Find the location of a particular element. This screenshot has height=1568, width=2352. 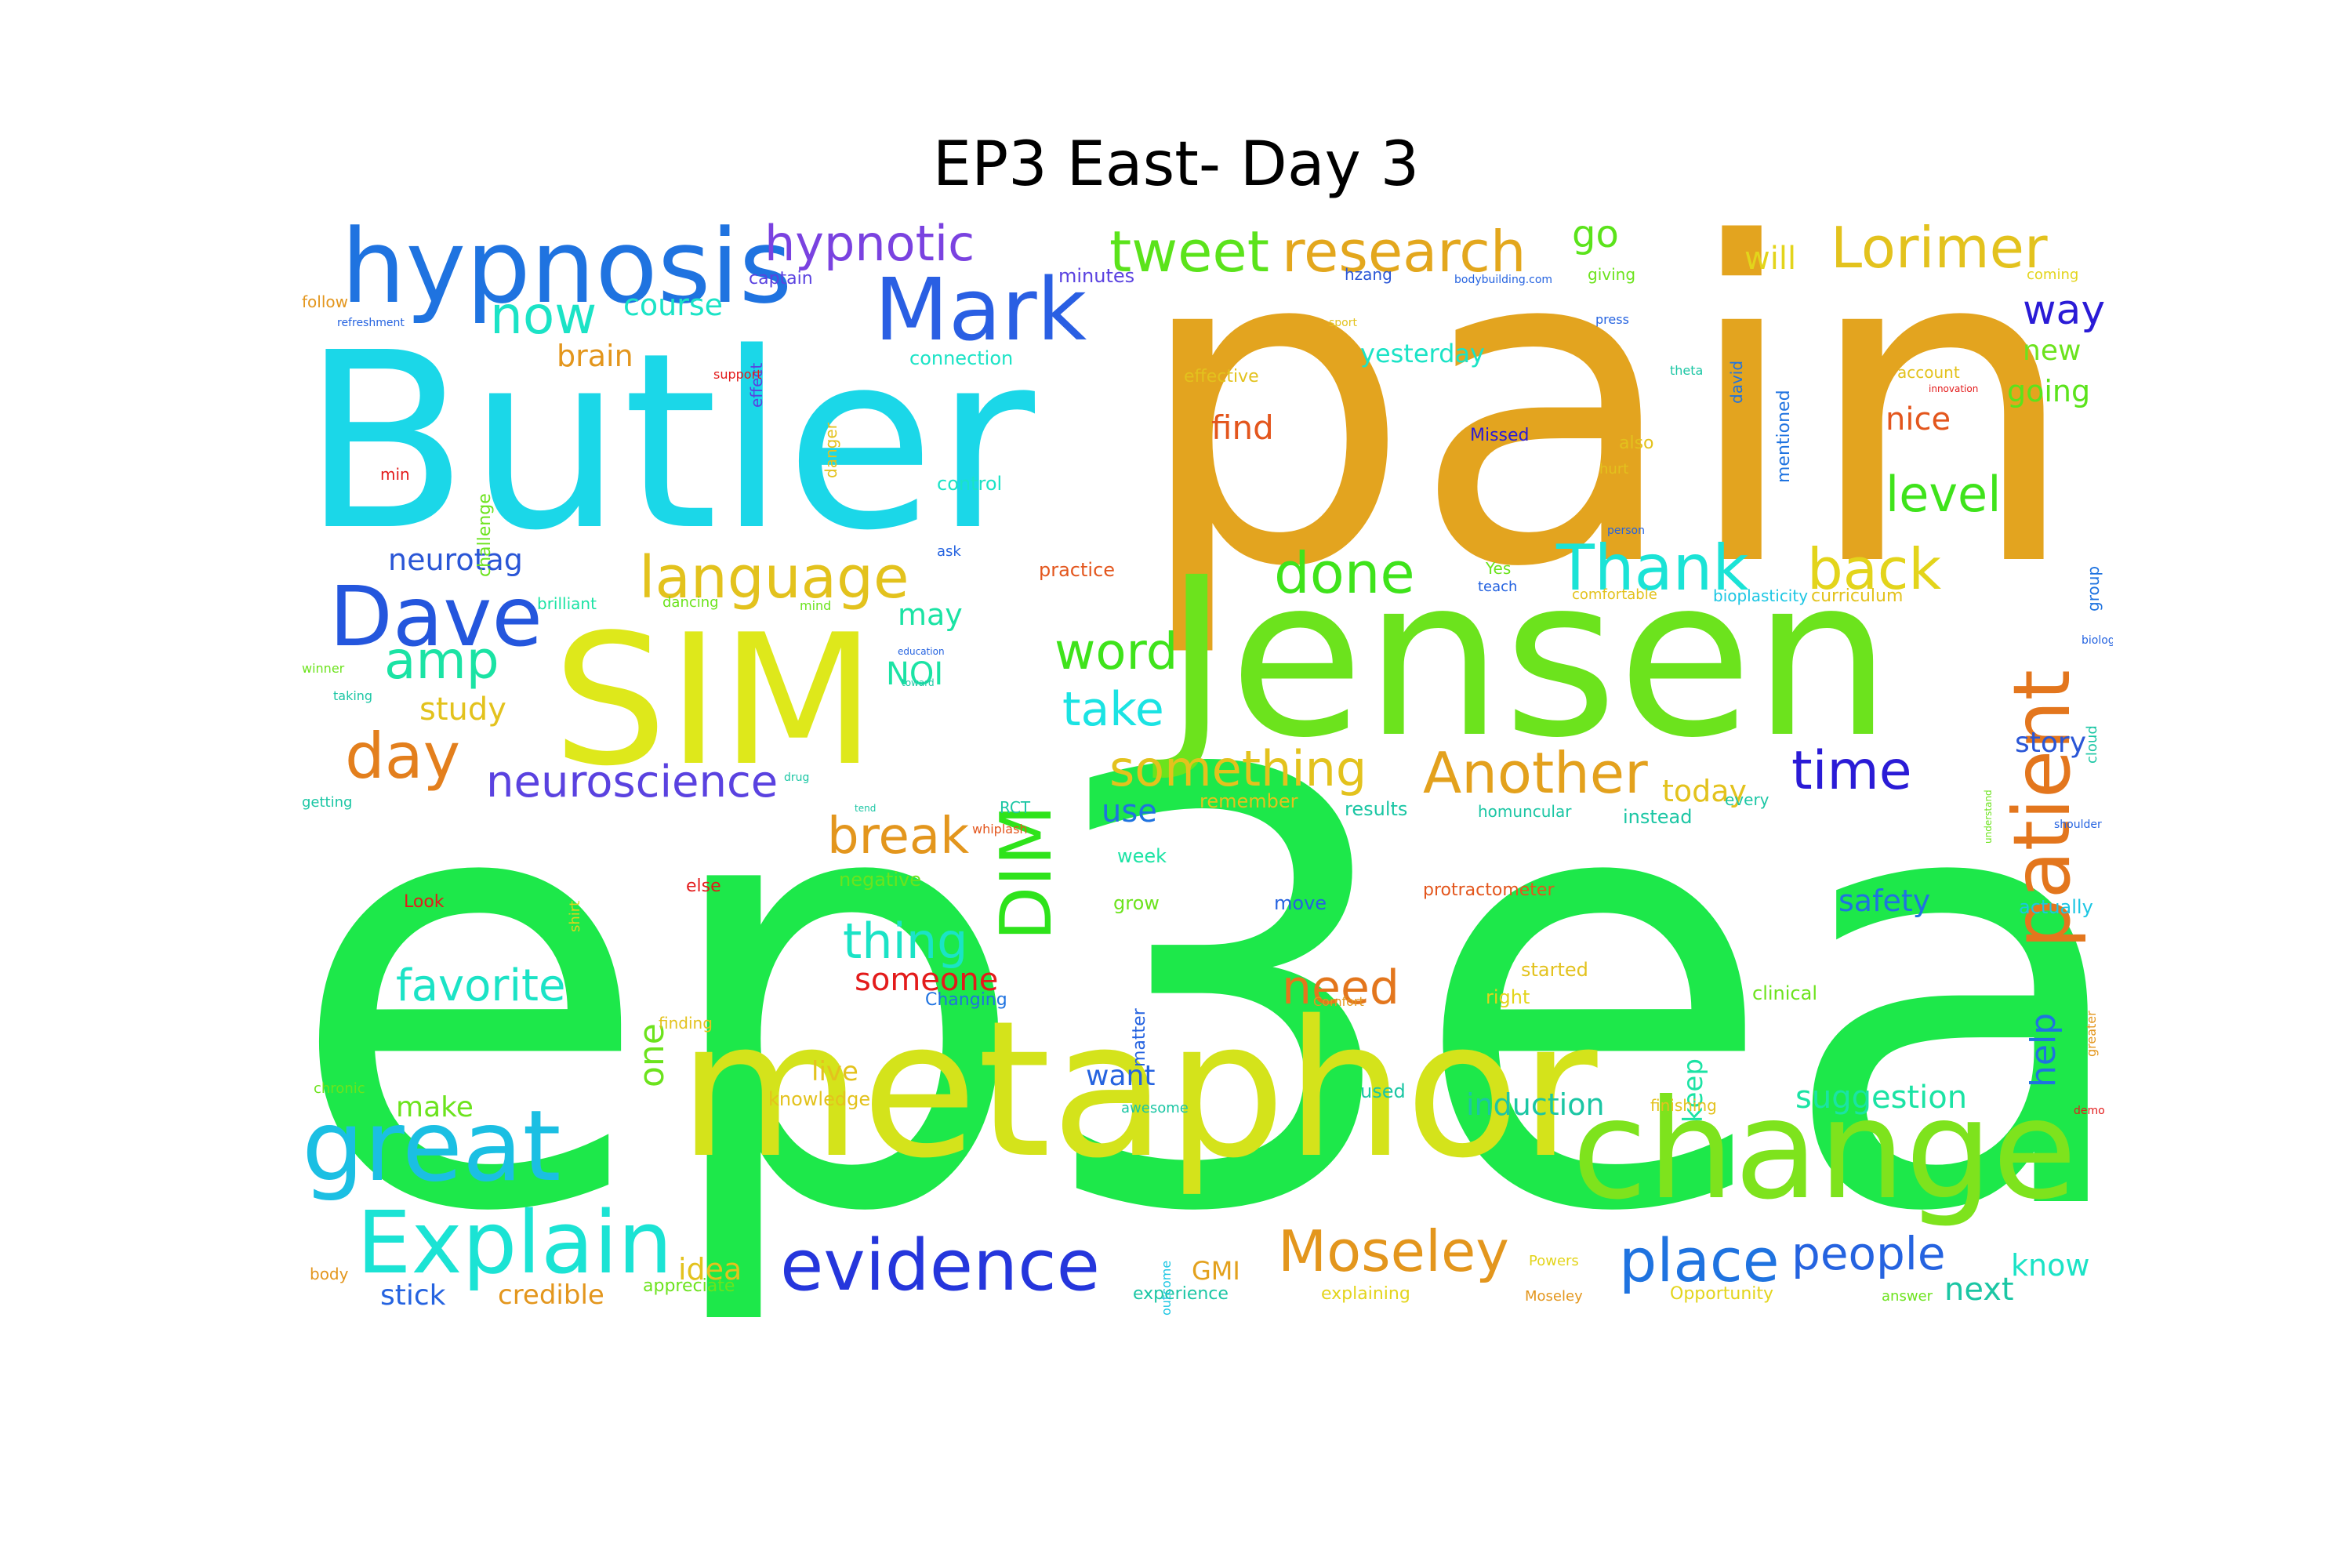

cloud-word: done is located at coordinates (1344, 573).